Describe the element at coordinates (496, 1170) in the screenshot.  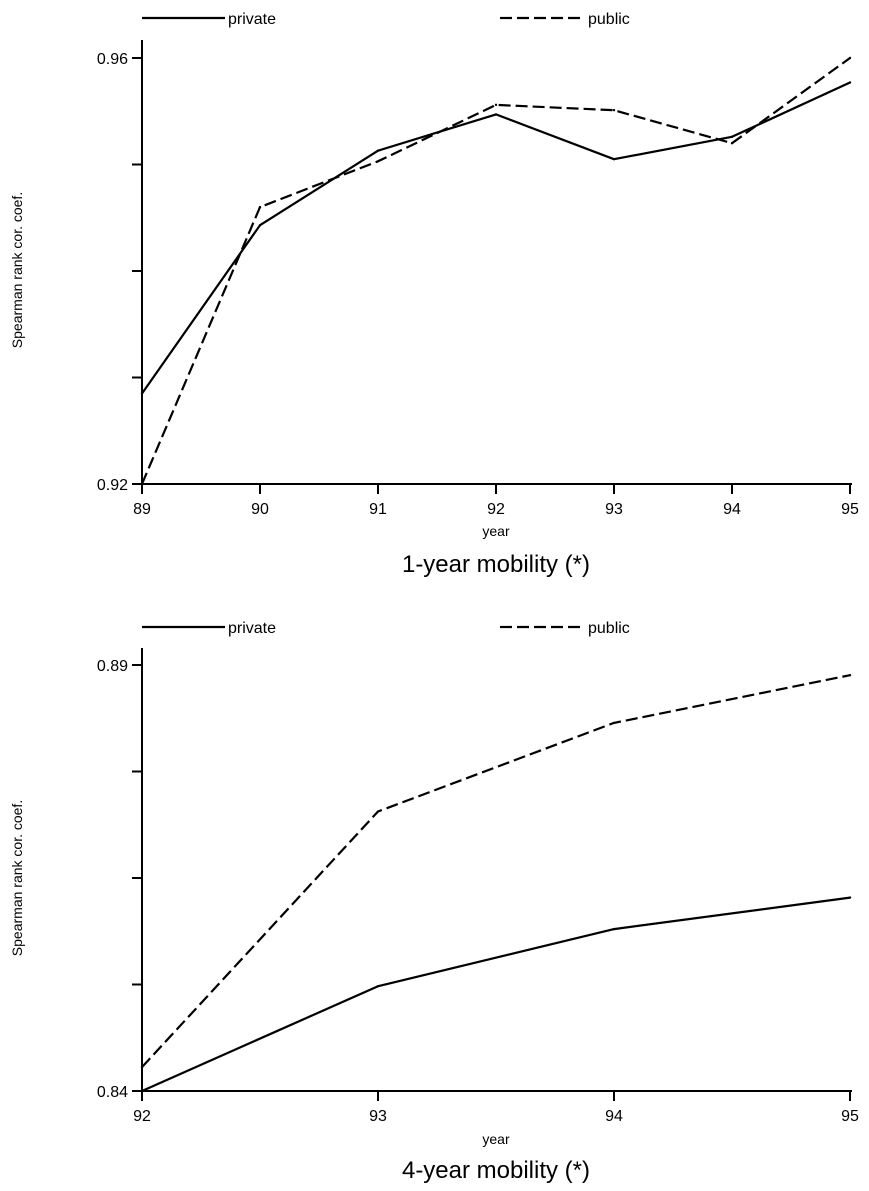
I see `chart-caption: 4-year mobility (*)` at that location.